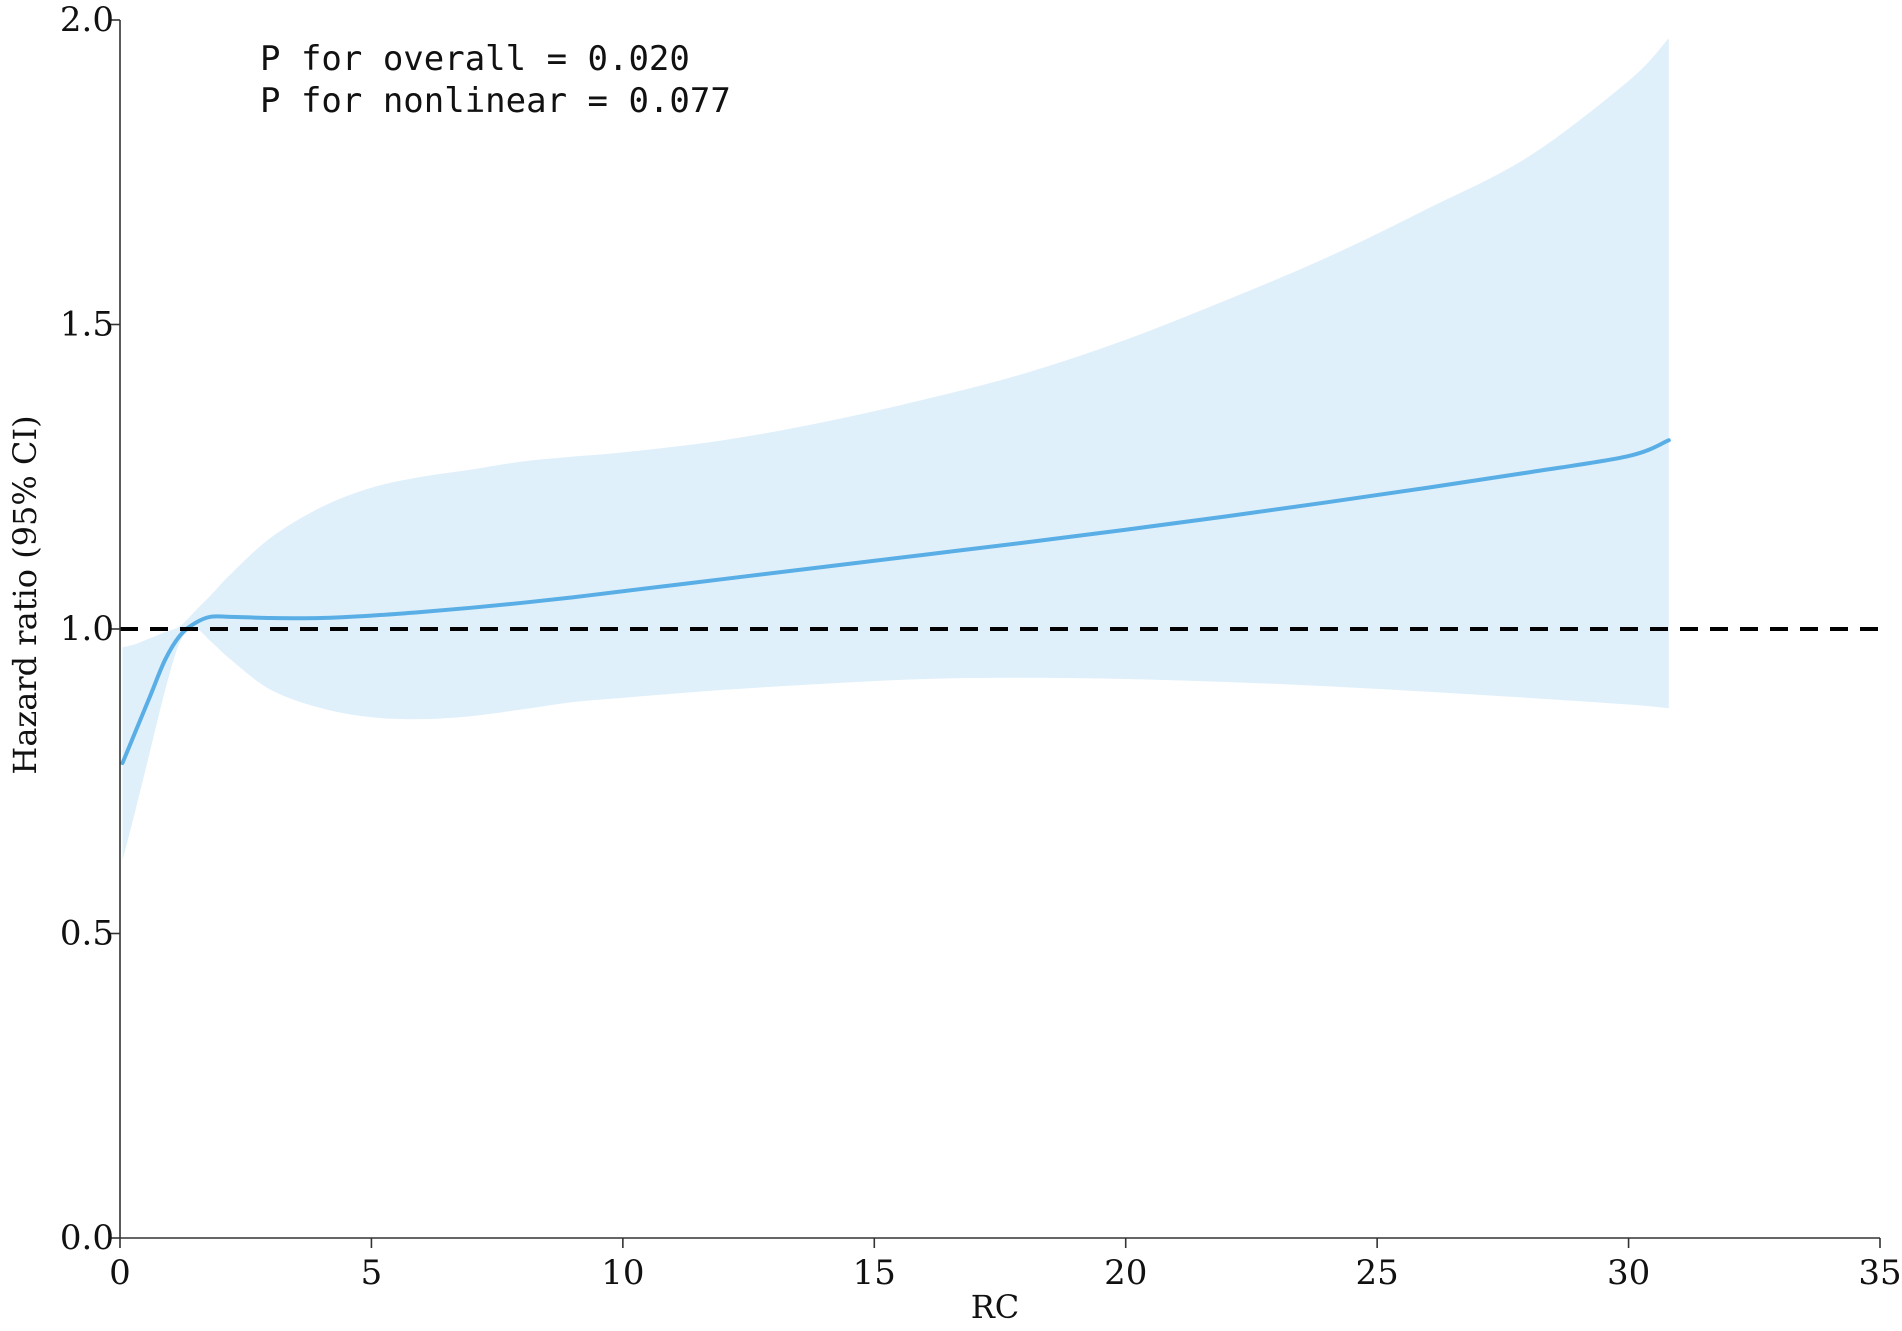 The image size is (1902, 1331). I want to click on x-tick-label: 25, so click(1377, 1273).